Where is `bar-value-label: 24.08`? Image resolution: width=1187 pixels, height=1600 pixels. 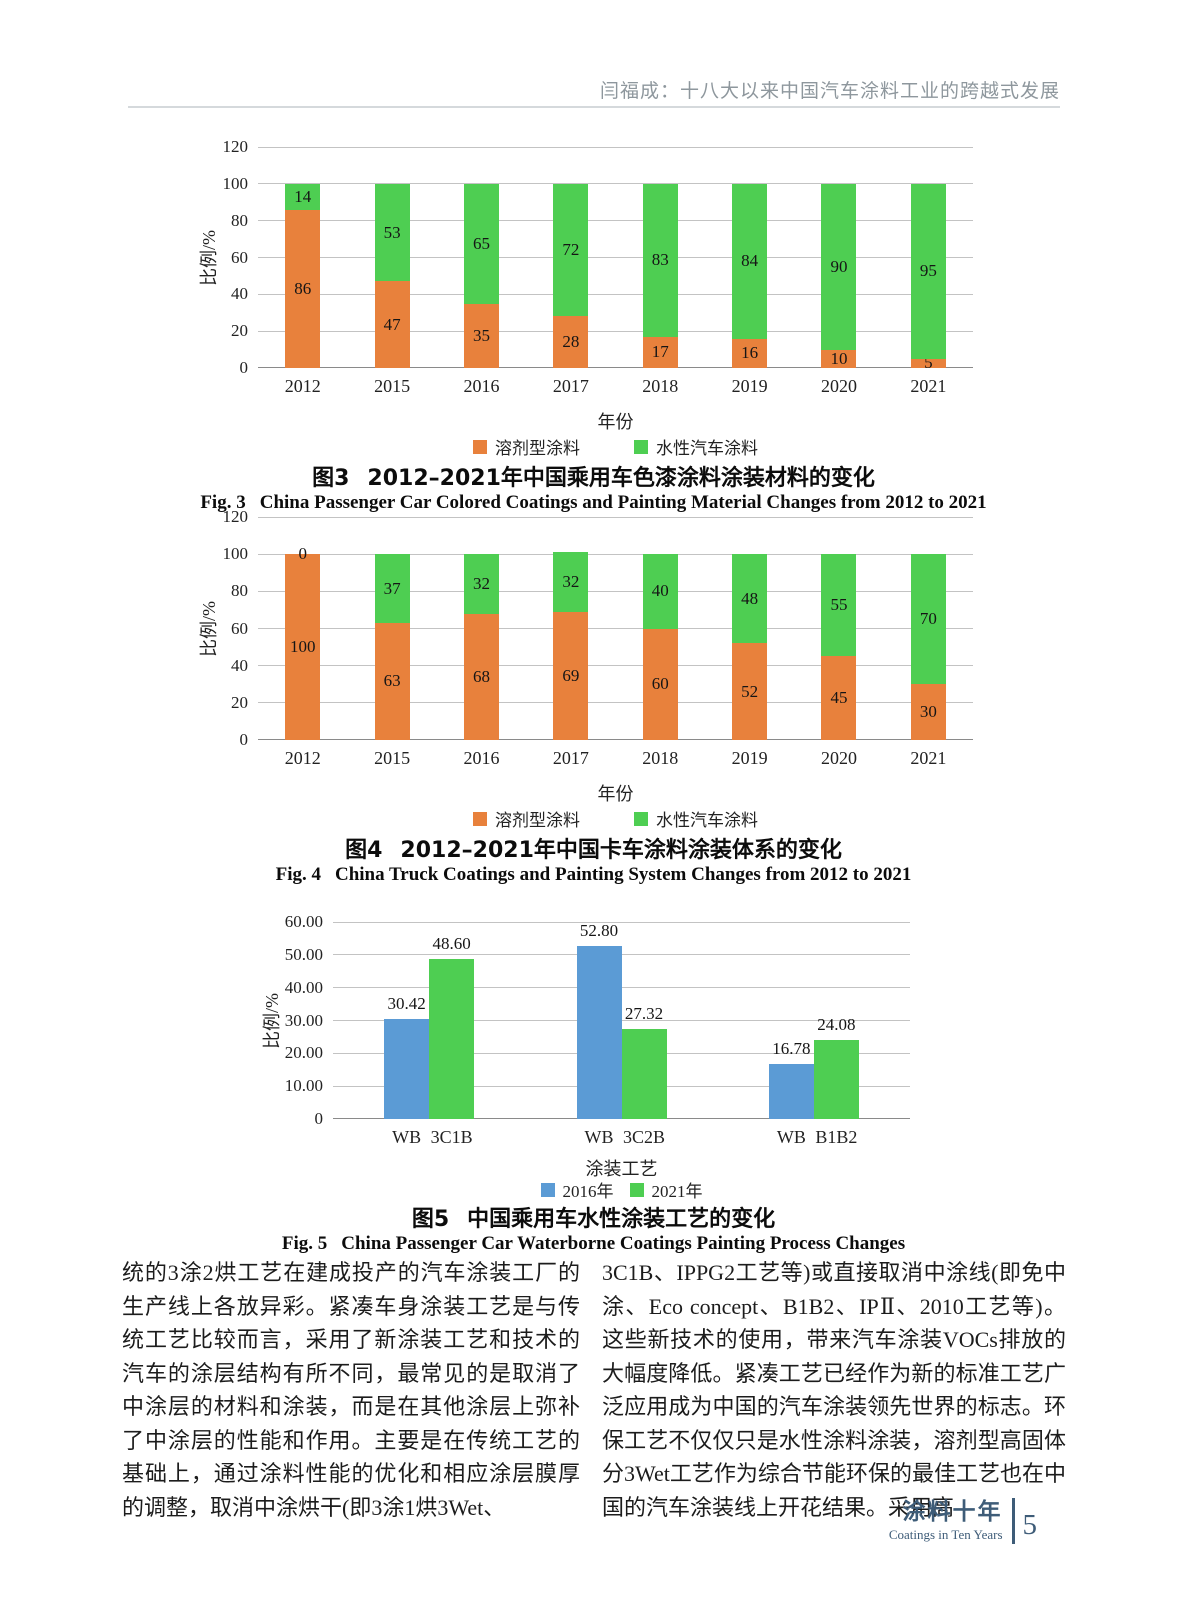
bar-value-label: 24.08 is located at coordinates (836, 1024).